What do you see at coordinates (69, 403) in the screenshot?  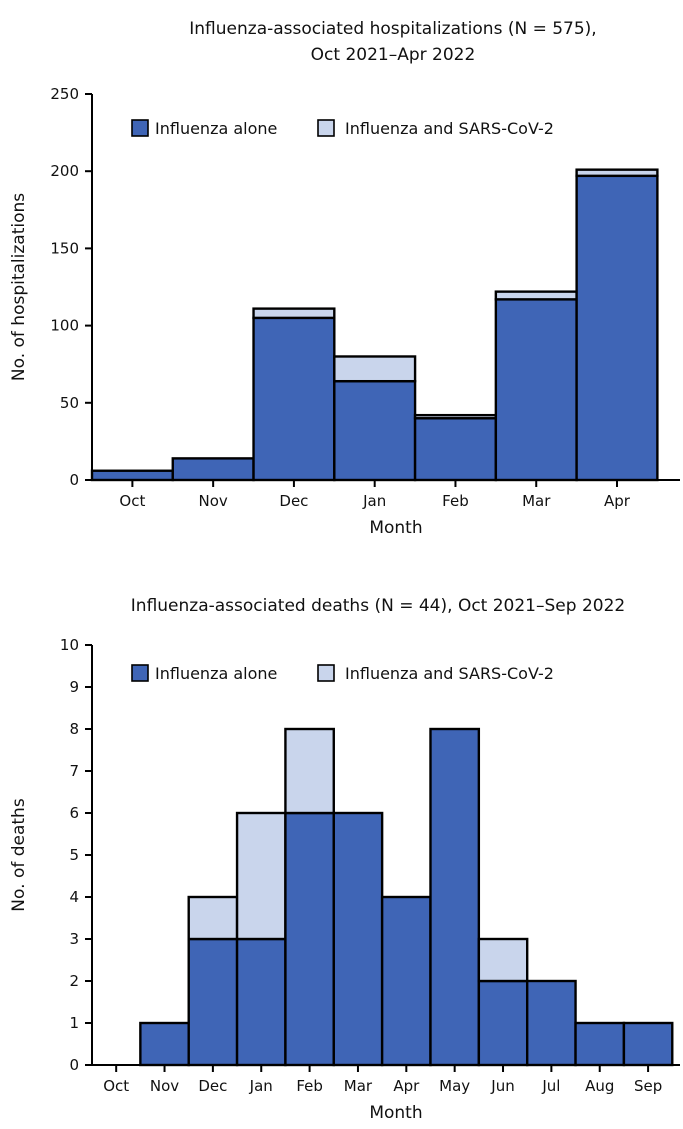 I see `y-tick-label: 50` at bounding box center [69, 403].